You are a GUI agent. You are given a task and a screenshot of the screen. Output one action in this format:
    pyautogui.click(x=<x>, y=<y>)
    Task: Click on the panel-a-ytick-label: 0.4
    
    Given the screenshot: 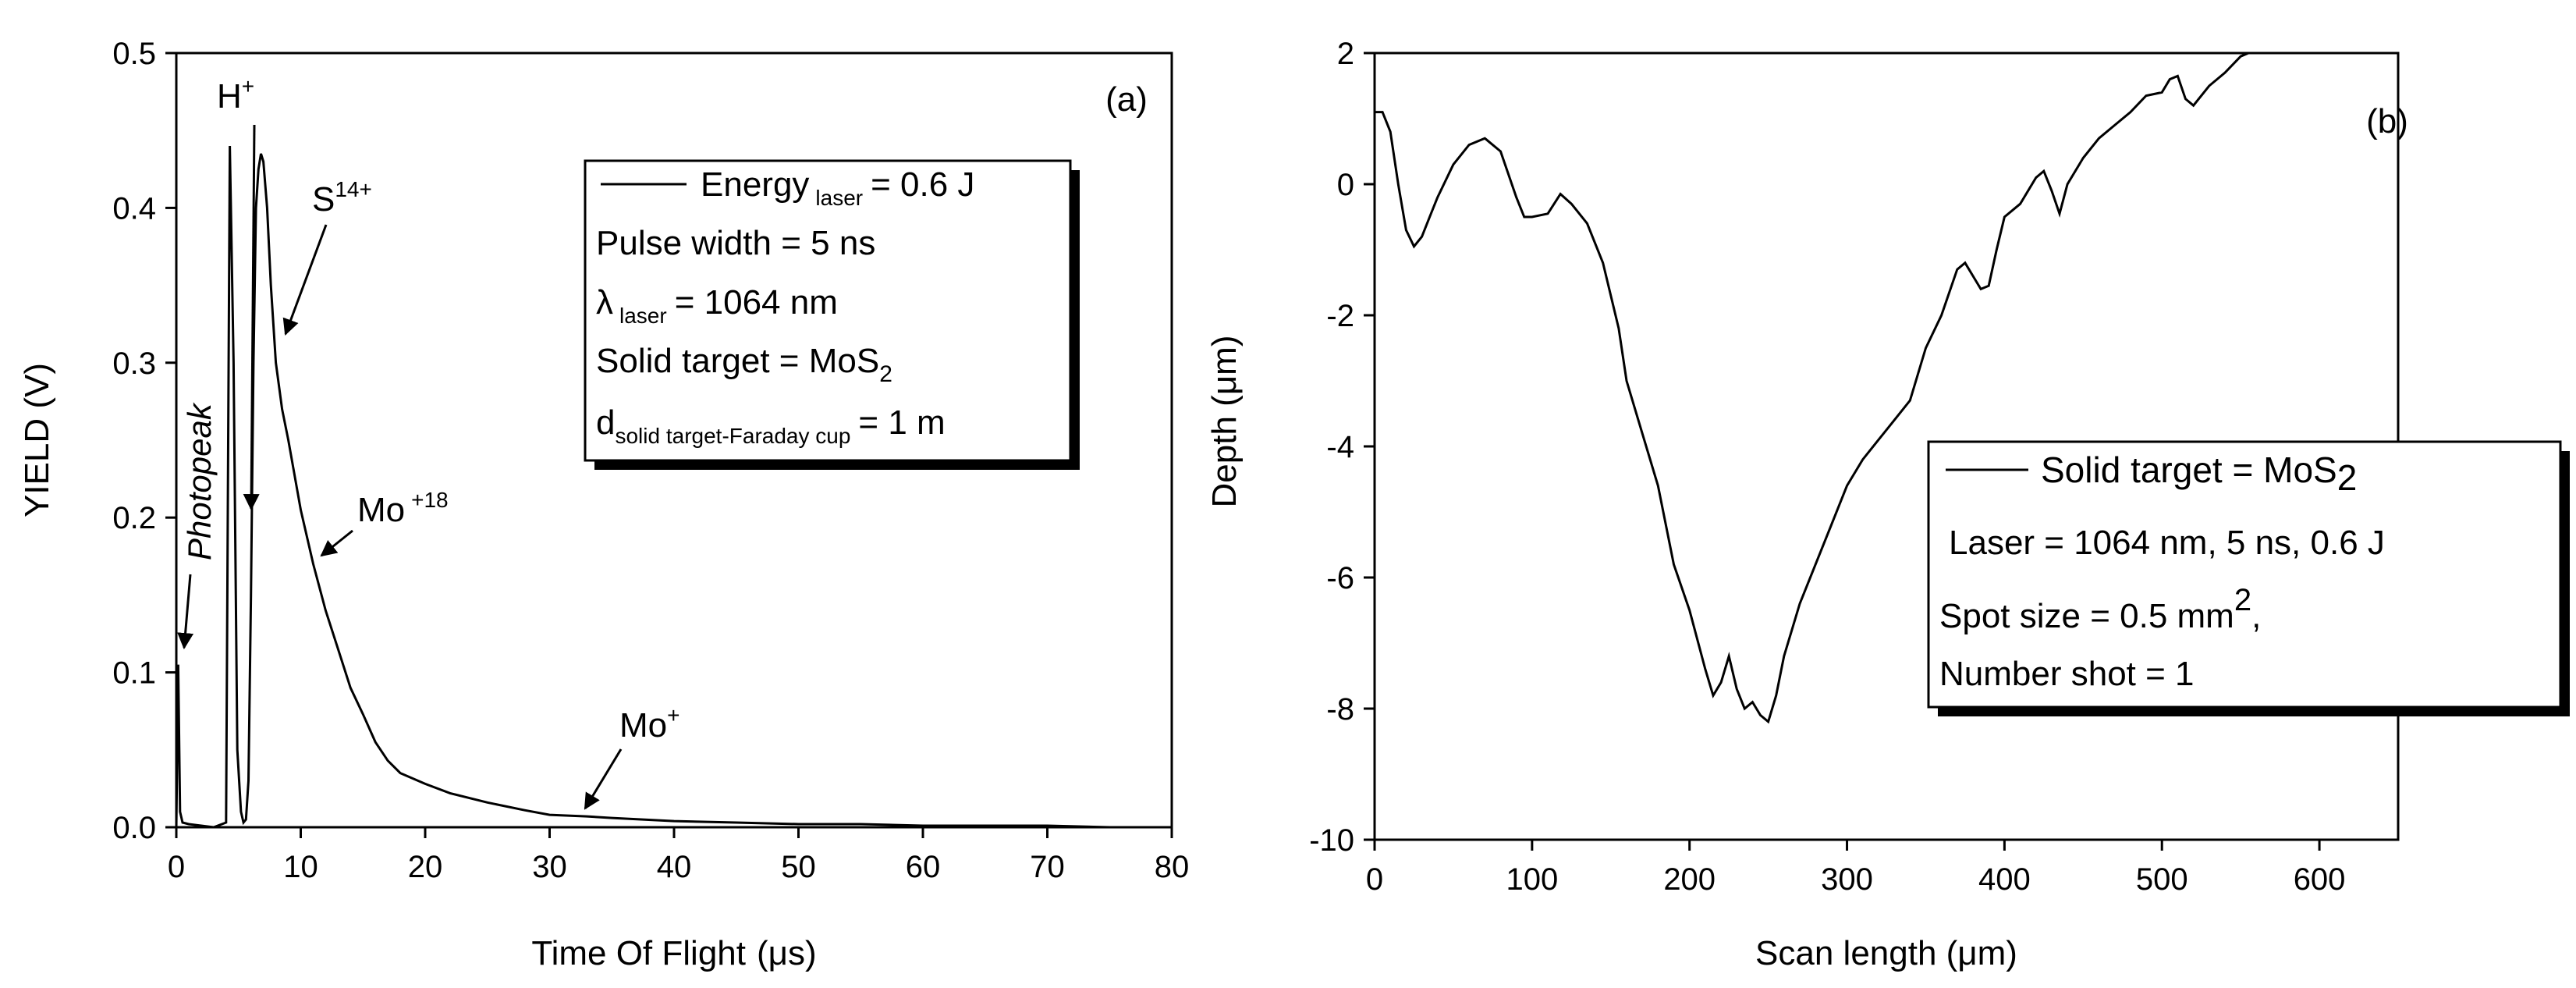 What is the action you would take?
    pyautogui.click(x=134, y=209)
    